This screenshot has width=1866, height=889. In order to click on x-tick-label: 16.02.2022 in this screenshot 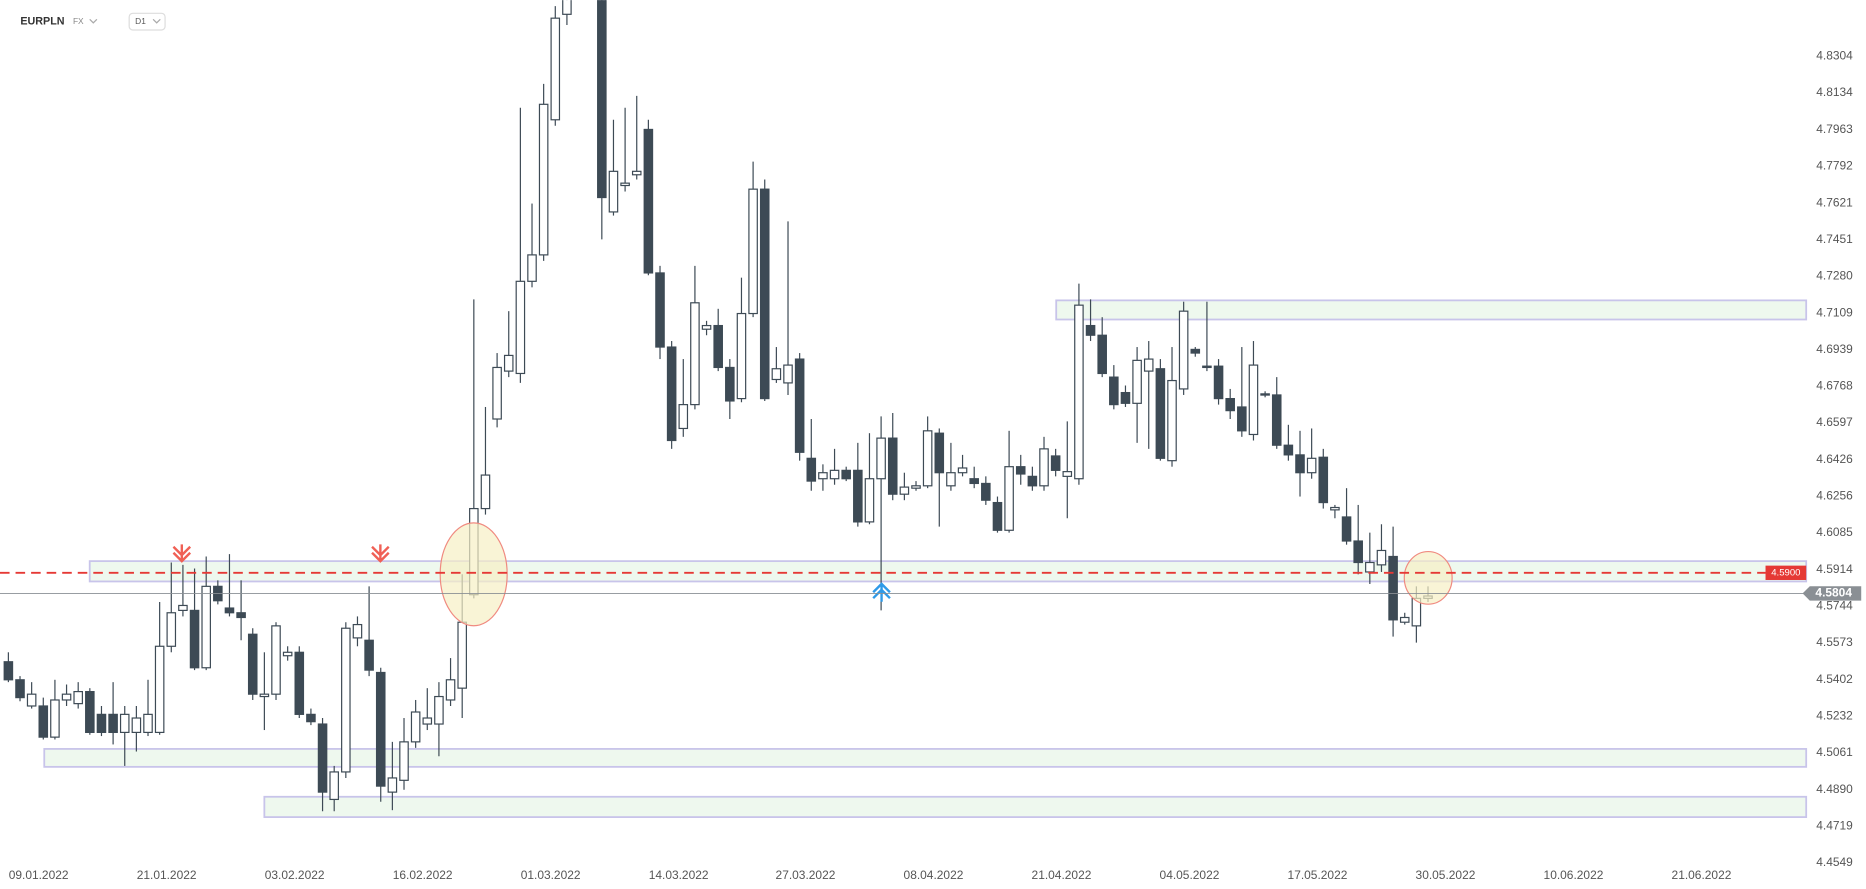, I will do `click(423, 875)`.